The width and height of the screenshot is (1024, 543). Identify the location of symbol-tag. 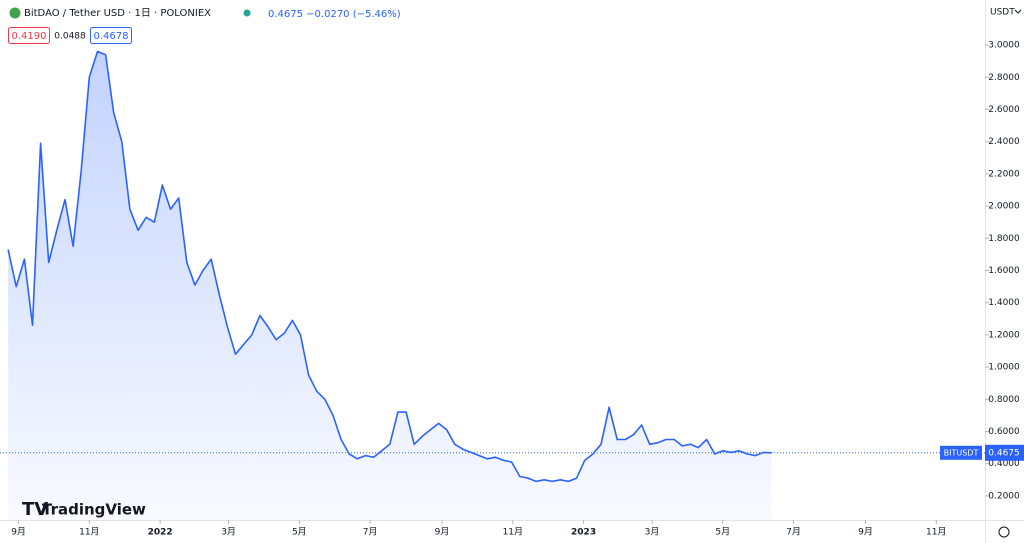
(961, 452).